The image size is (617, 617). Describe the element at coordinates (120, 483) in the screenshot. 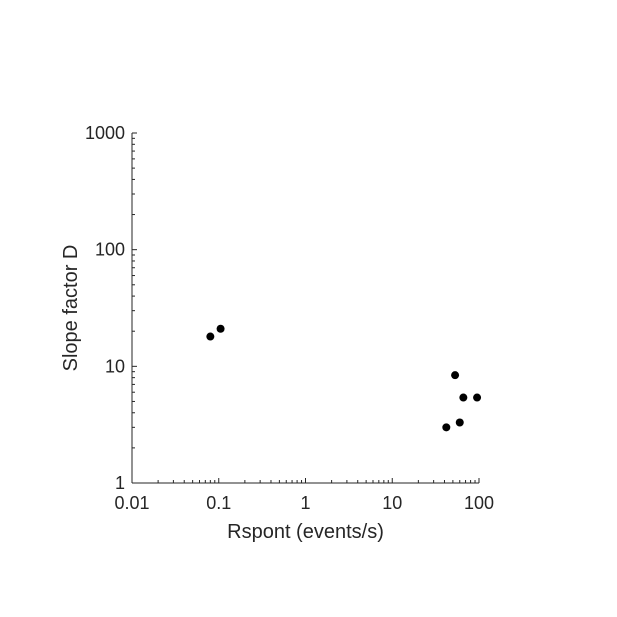

I see `y-tick-label: 1` at that location.